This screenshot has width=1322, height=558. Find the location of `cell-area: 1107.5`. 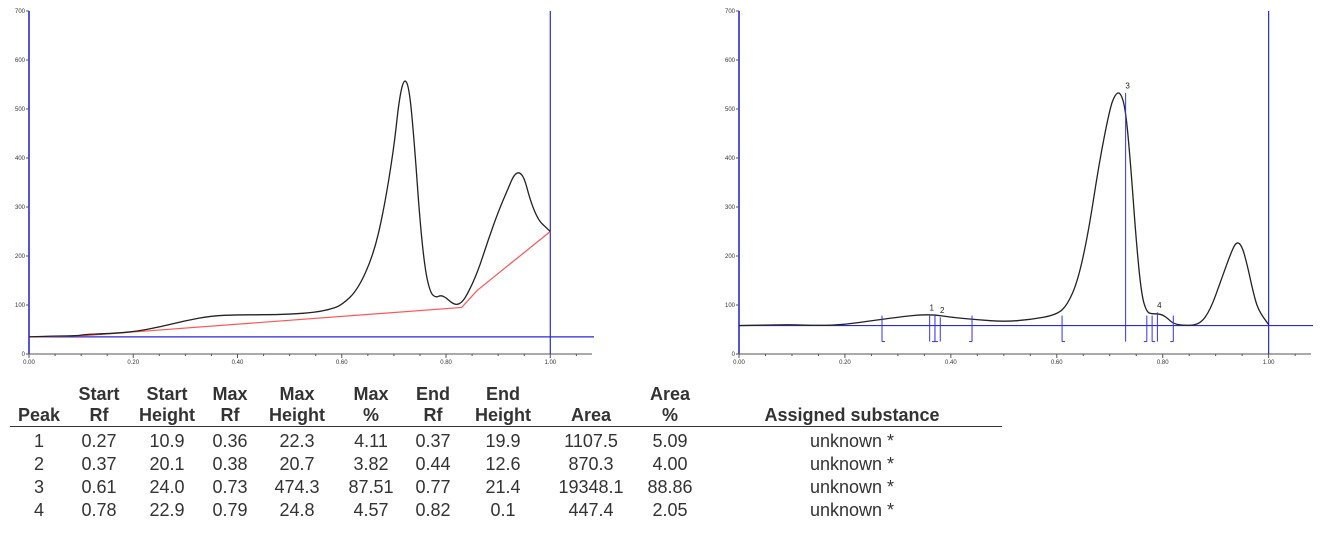

cell-area: 1107.5 is located at coordinates (591, 441).